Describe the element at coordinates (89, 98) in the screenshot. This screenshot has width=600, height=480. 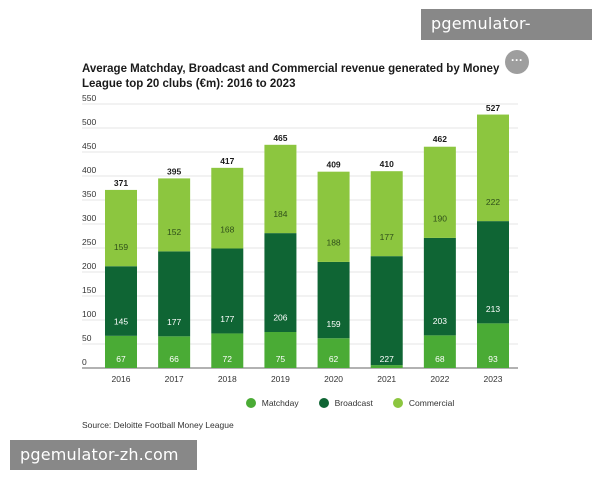
I see `y-tick-label: 550` at that location.